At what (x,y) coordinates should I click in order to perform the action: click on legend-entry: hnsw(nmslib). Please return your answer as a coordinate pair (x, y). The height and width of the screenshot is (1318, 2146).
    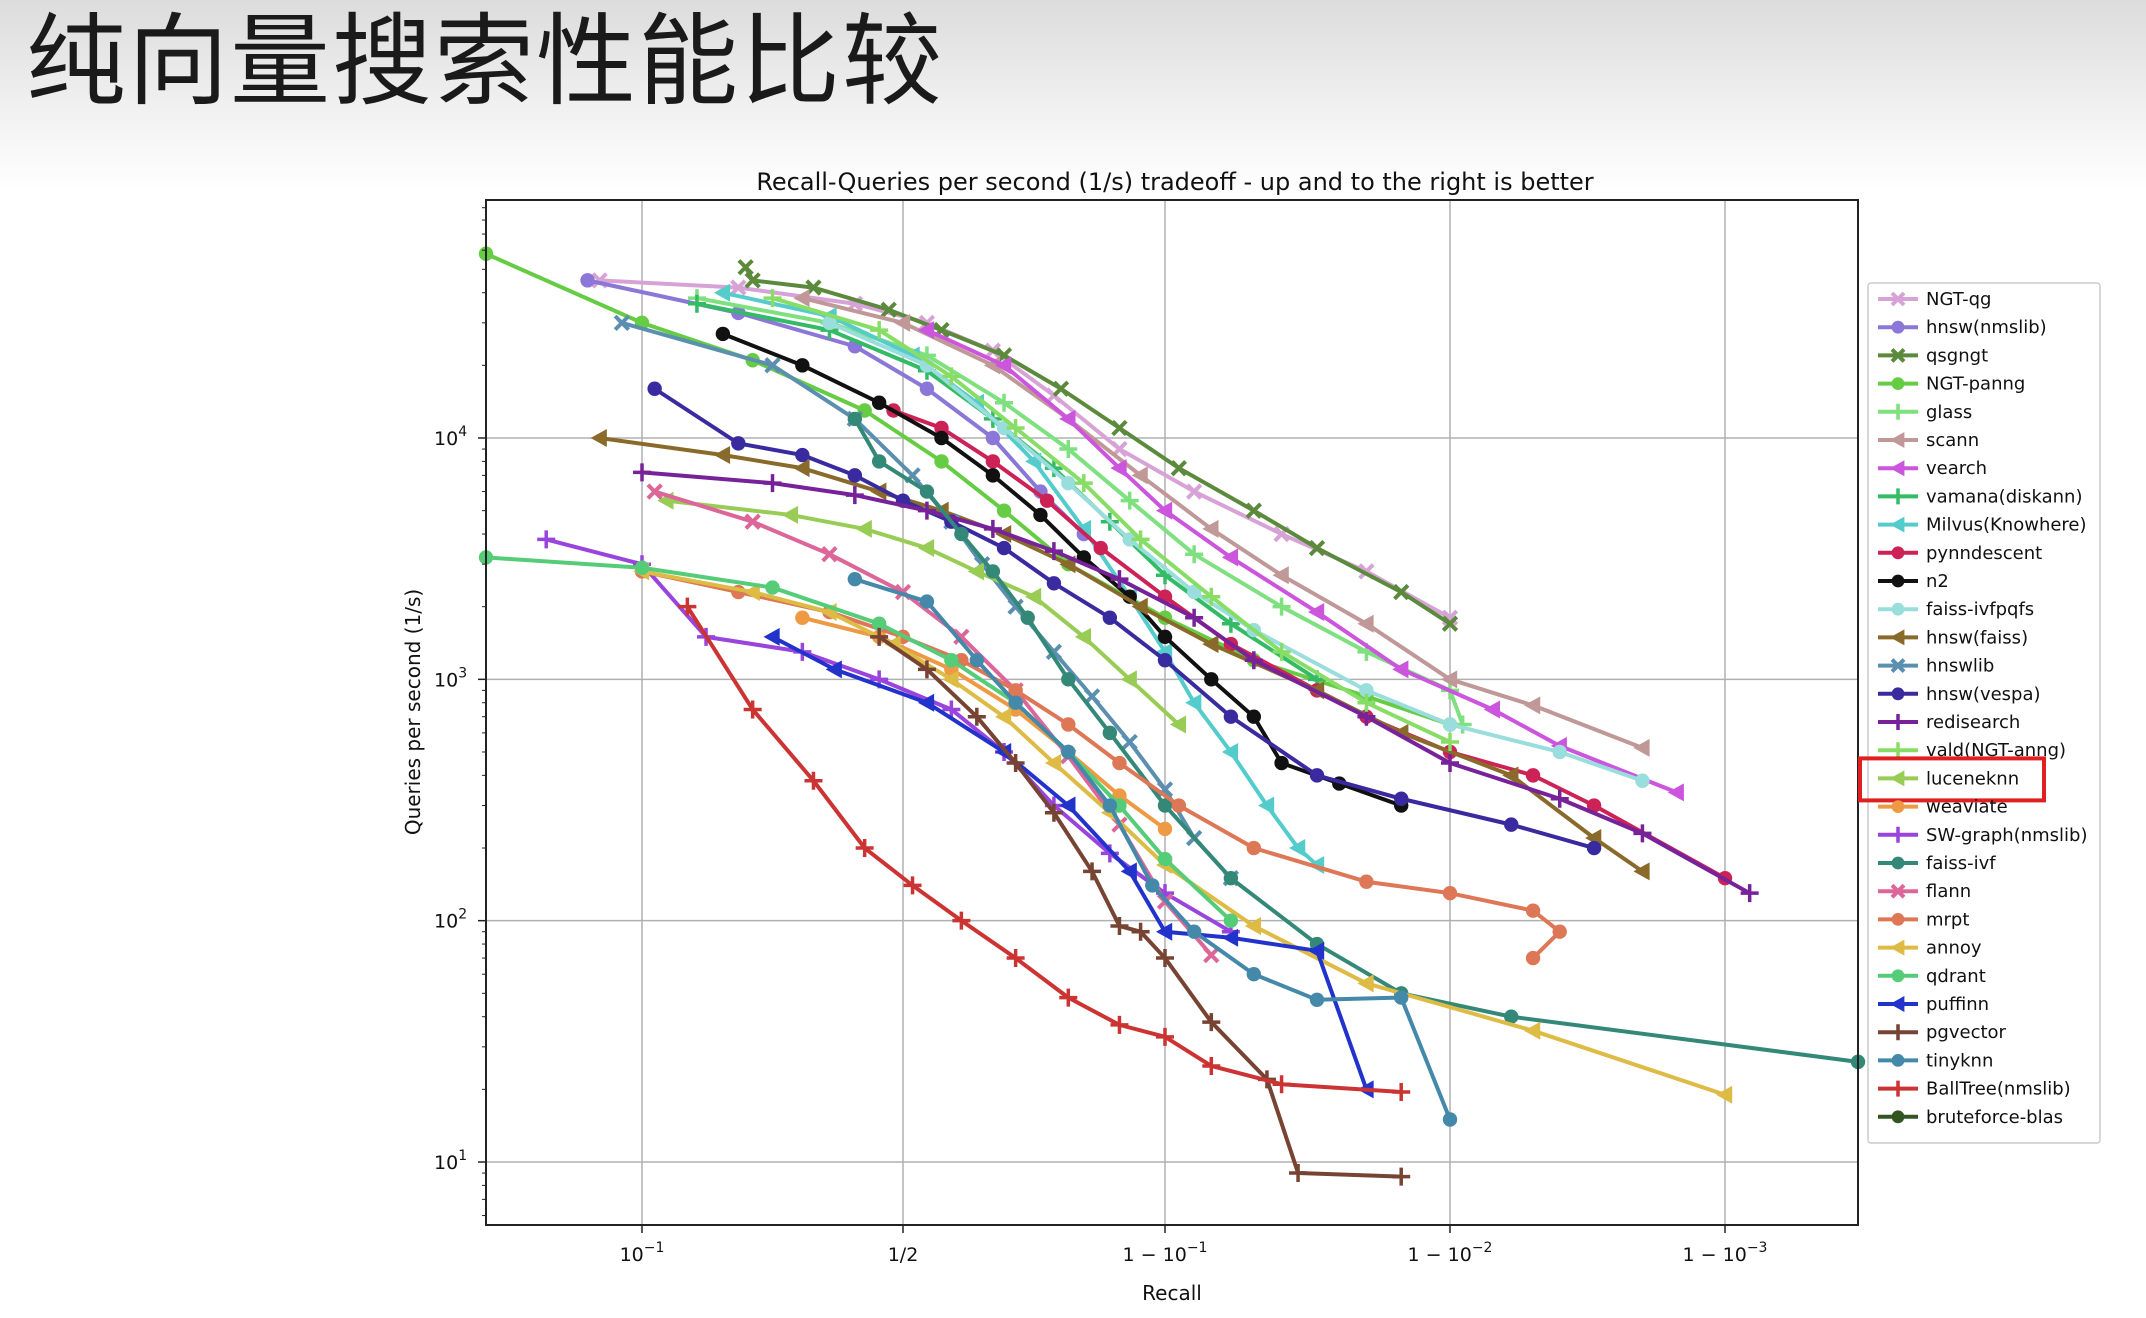
    Looking at the image, I should click on (1962, 327).